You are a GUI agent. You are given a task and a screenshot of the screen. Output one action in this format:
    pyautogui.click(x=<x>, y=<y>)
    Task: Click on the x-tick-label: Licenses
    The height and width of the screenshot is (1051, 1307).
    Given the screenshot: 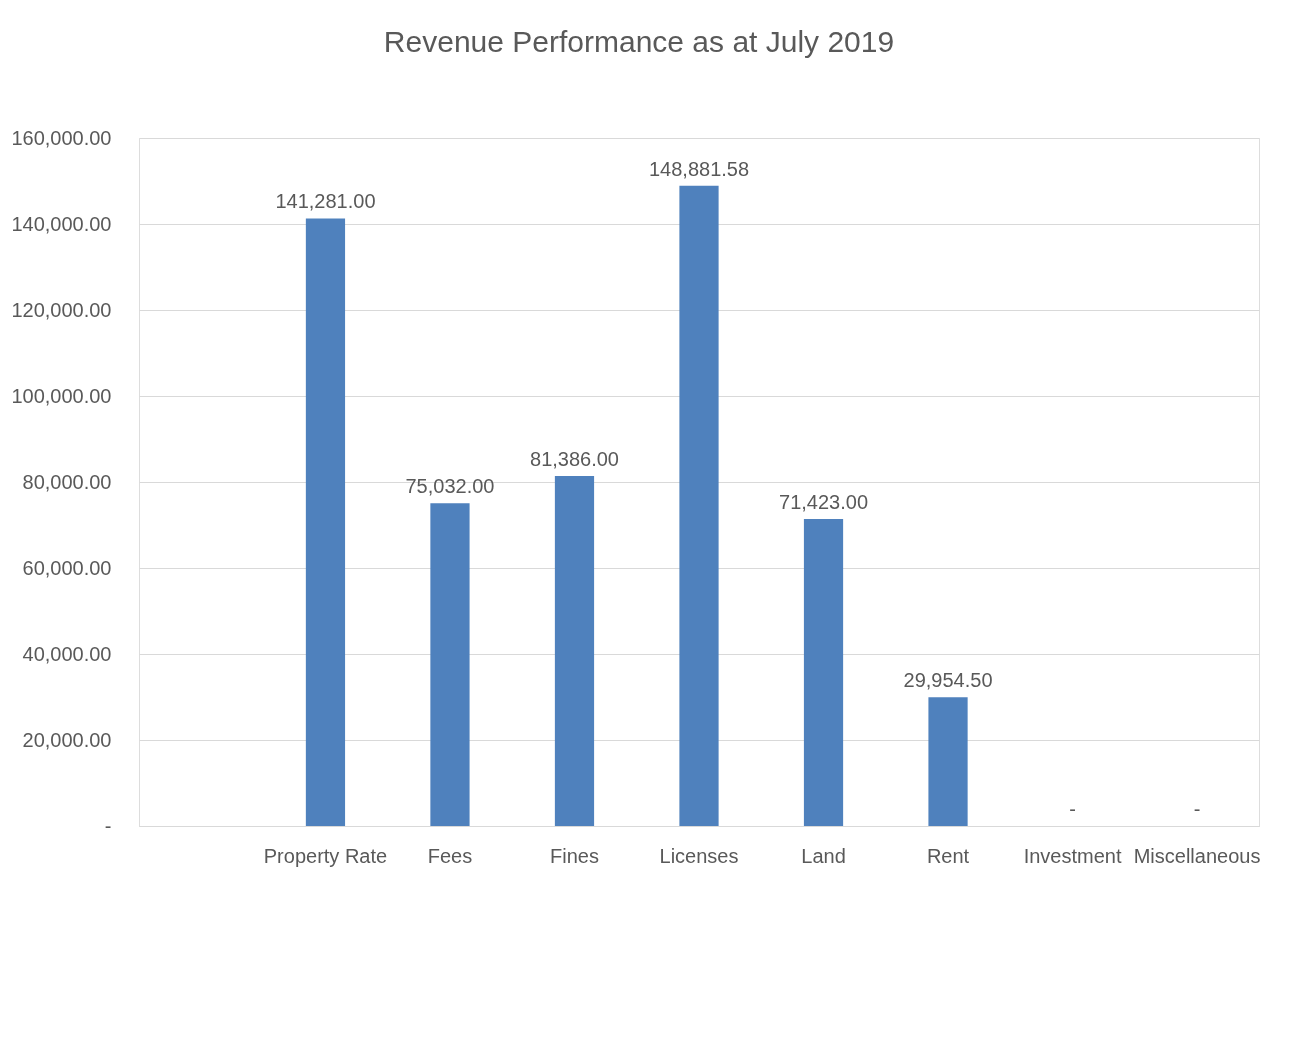 What is the action you would take?
    pyautogui.click(x=699, y=855)
    